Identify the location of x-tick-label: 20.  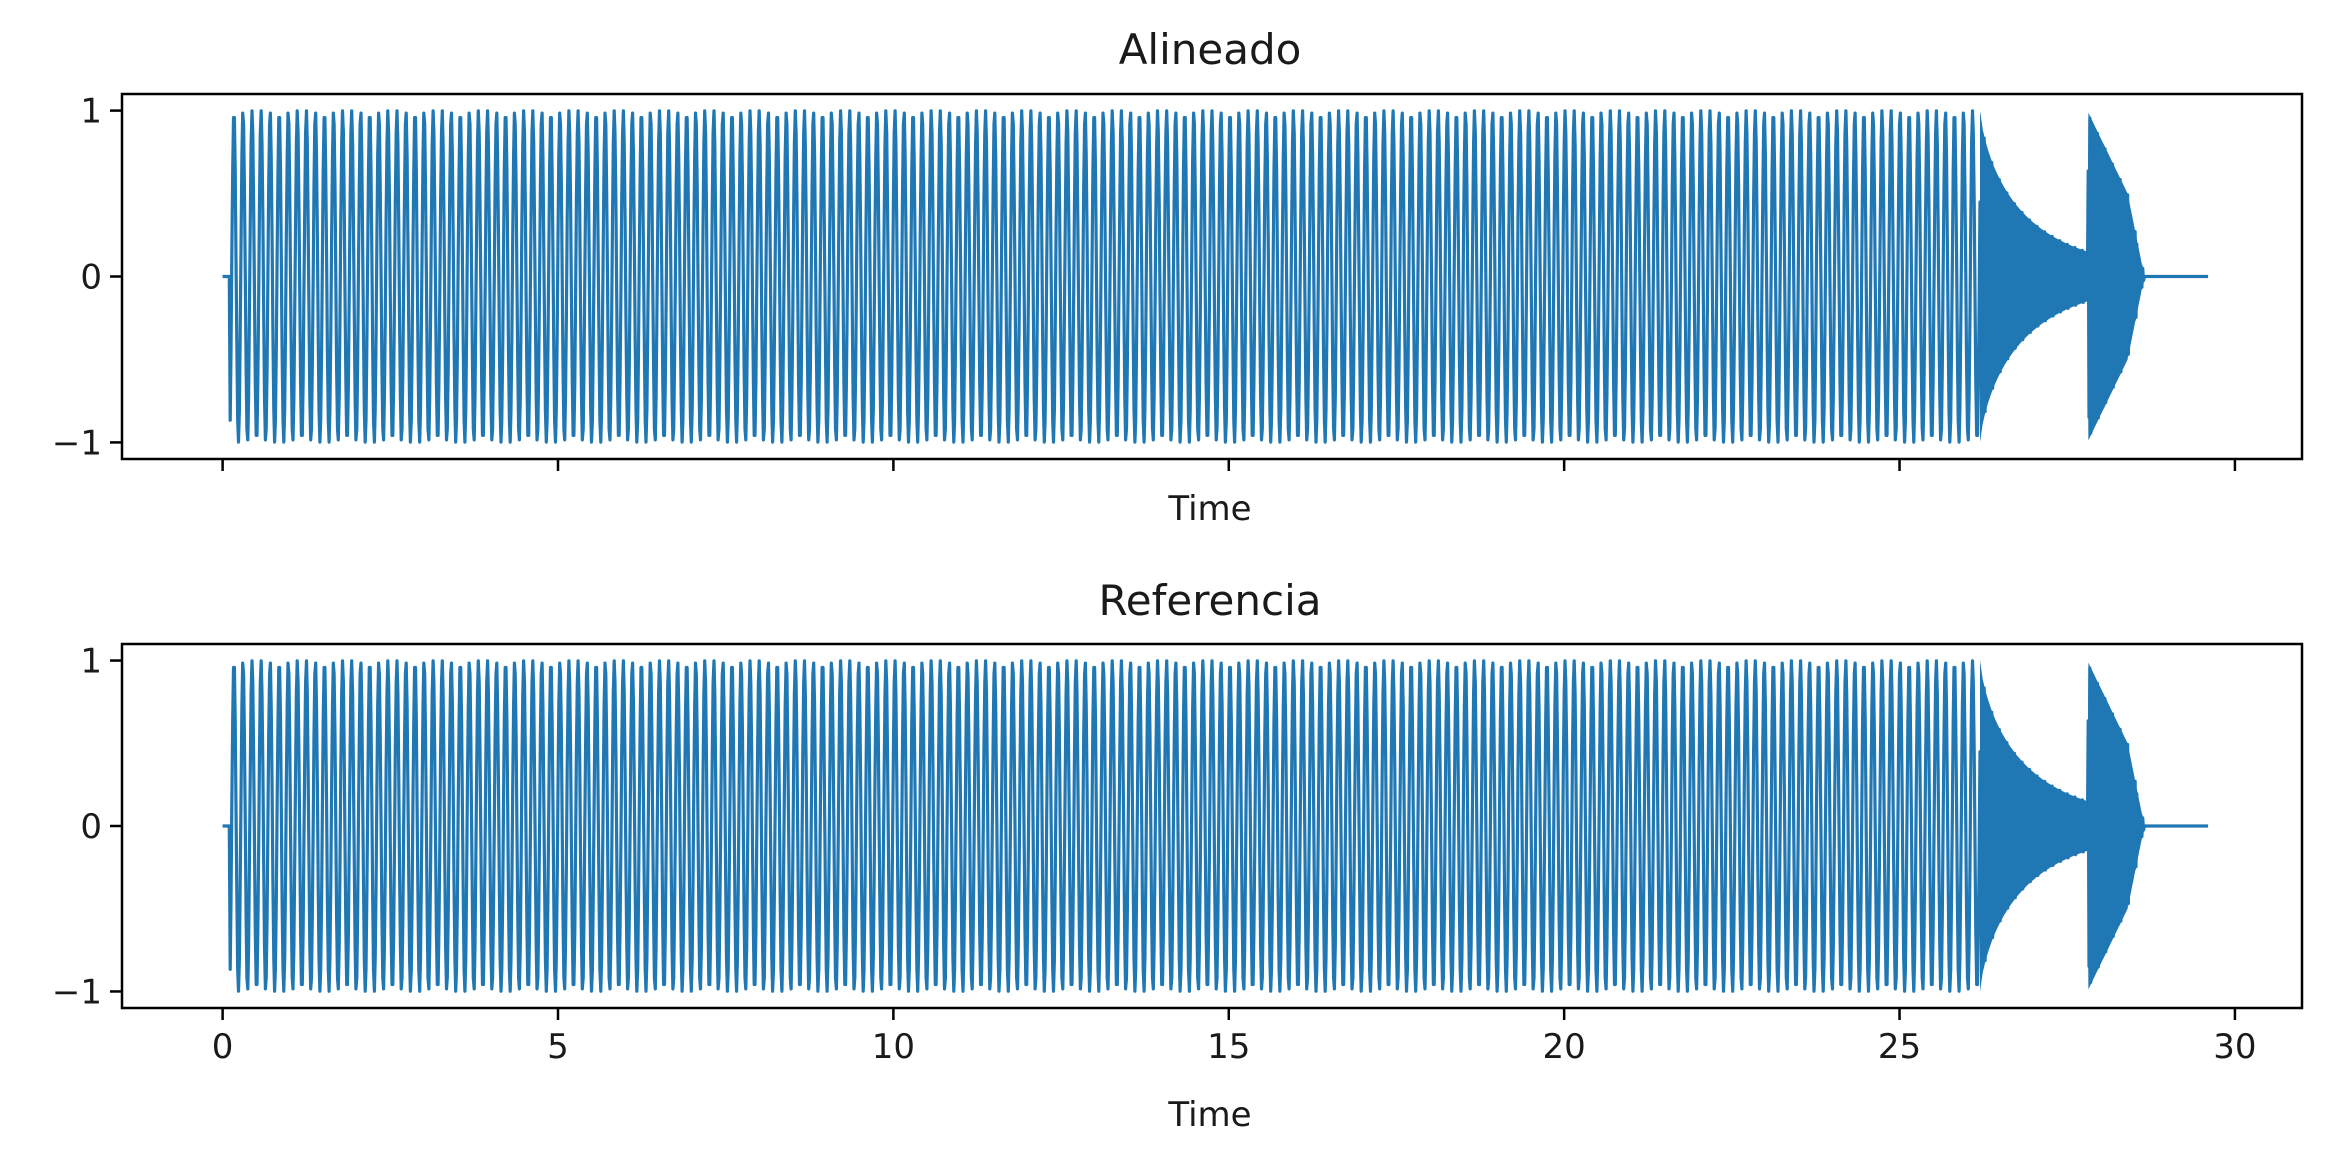
(1564, 1047).